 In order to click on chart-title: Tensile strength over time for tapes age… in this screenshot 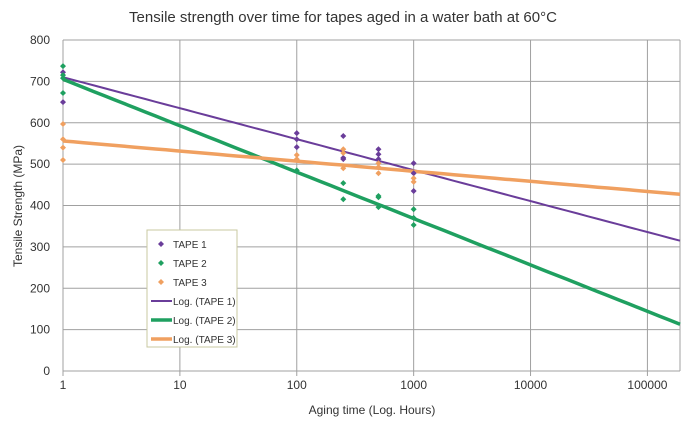, I will do `click(343, 17)`.